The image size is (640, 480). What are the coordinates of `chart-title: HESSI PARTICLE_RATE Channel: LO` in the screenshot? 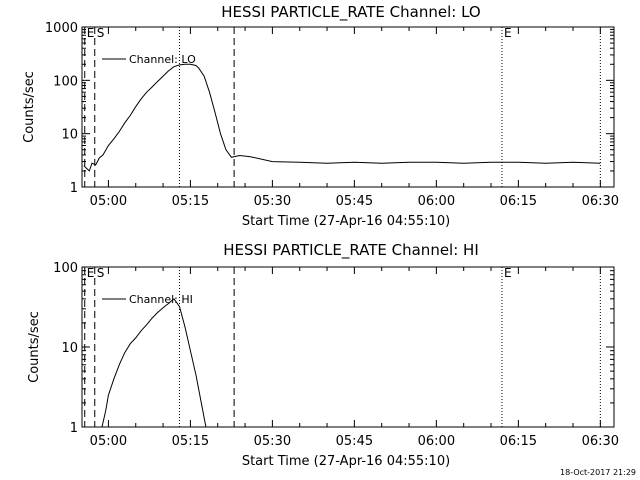 It's located at (350, 12).